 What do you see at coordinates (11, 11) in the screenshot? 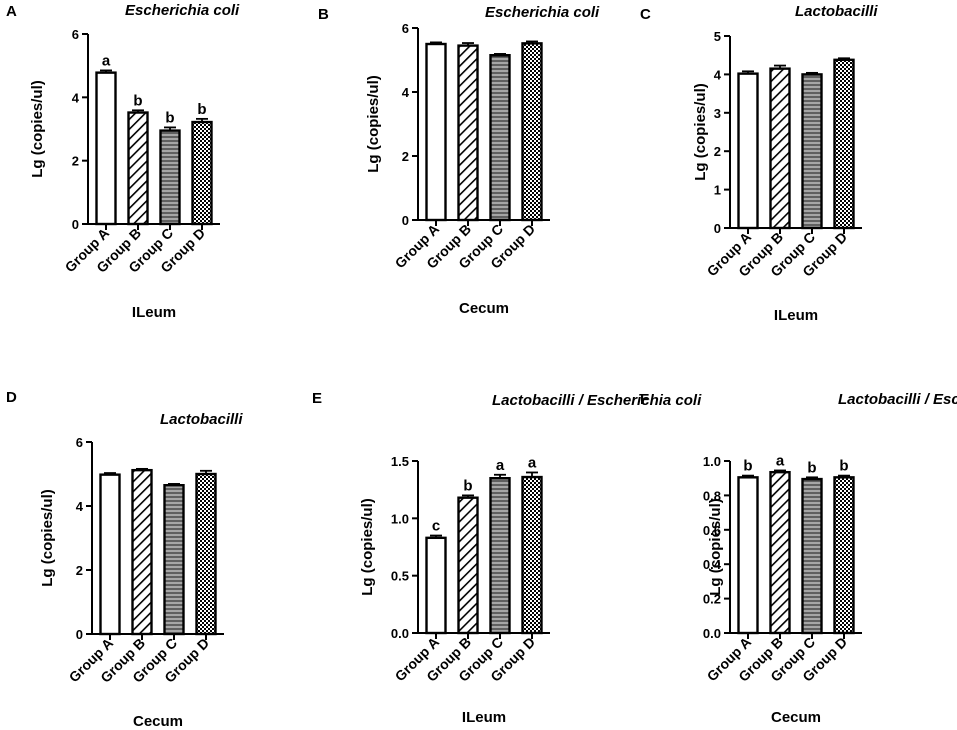
I see `panel-letter: A` at bounding box center [11, 11].